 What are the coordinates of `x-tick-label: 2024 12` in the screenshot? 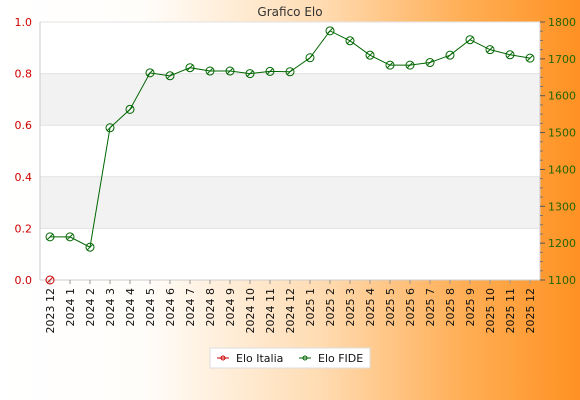 It's located at (290, 311).